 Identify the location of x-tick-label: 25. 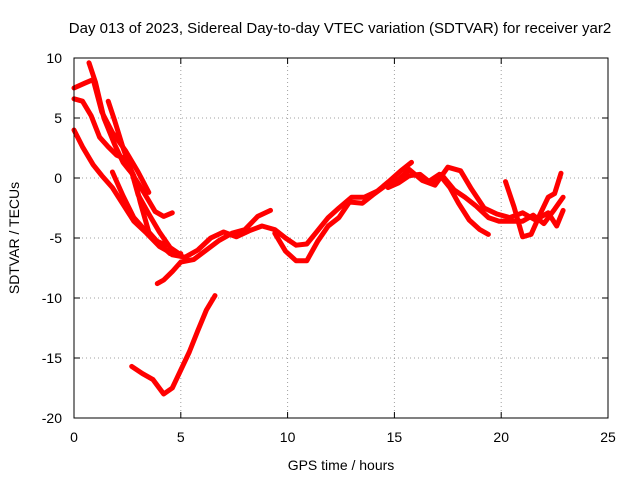
(608, 437).